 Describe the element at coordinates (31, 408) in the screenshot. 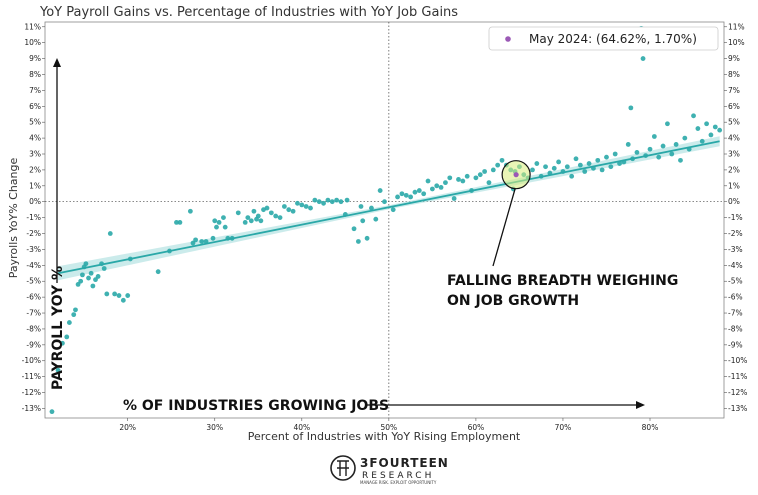

I see `y-tick-label-left: -13%` at that location.